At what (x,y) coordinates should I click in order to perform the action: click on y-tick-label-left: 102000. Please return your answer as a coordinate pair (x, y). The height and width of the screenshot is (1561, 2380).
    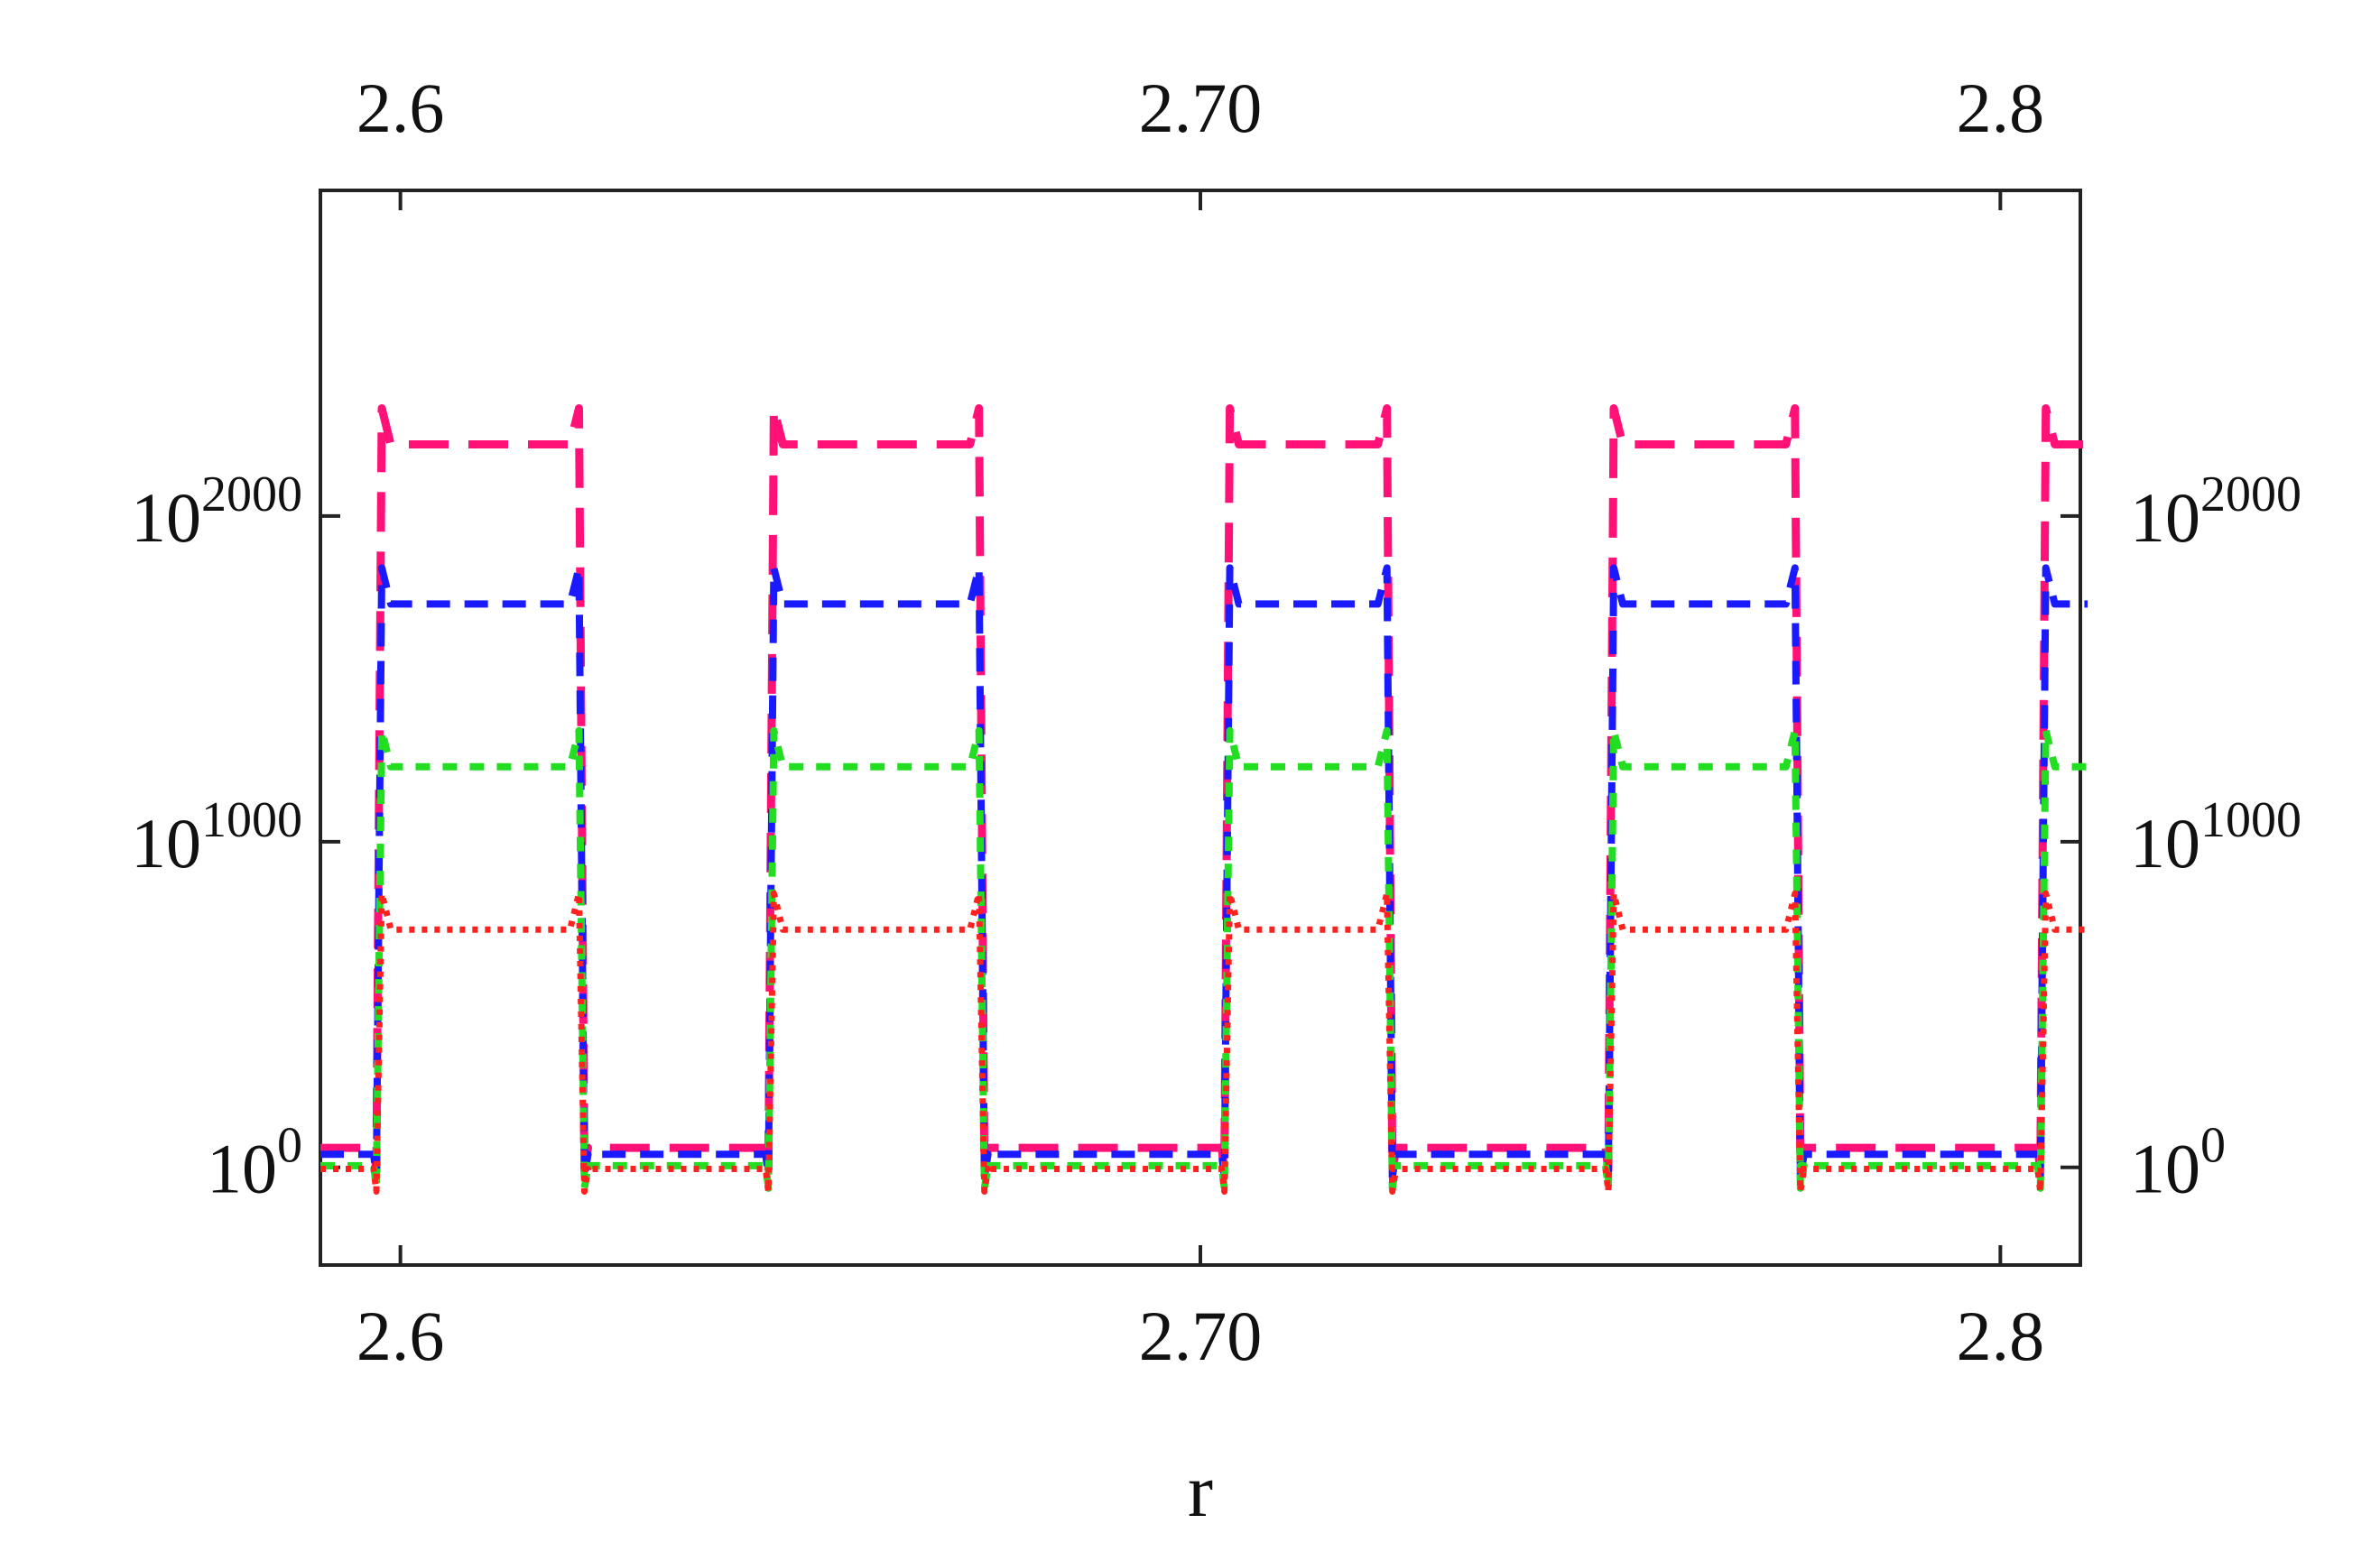
    Looking at the image, I should click on (217, 511).